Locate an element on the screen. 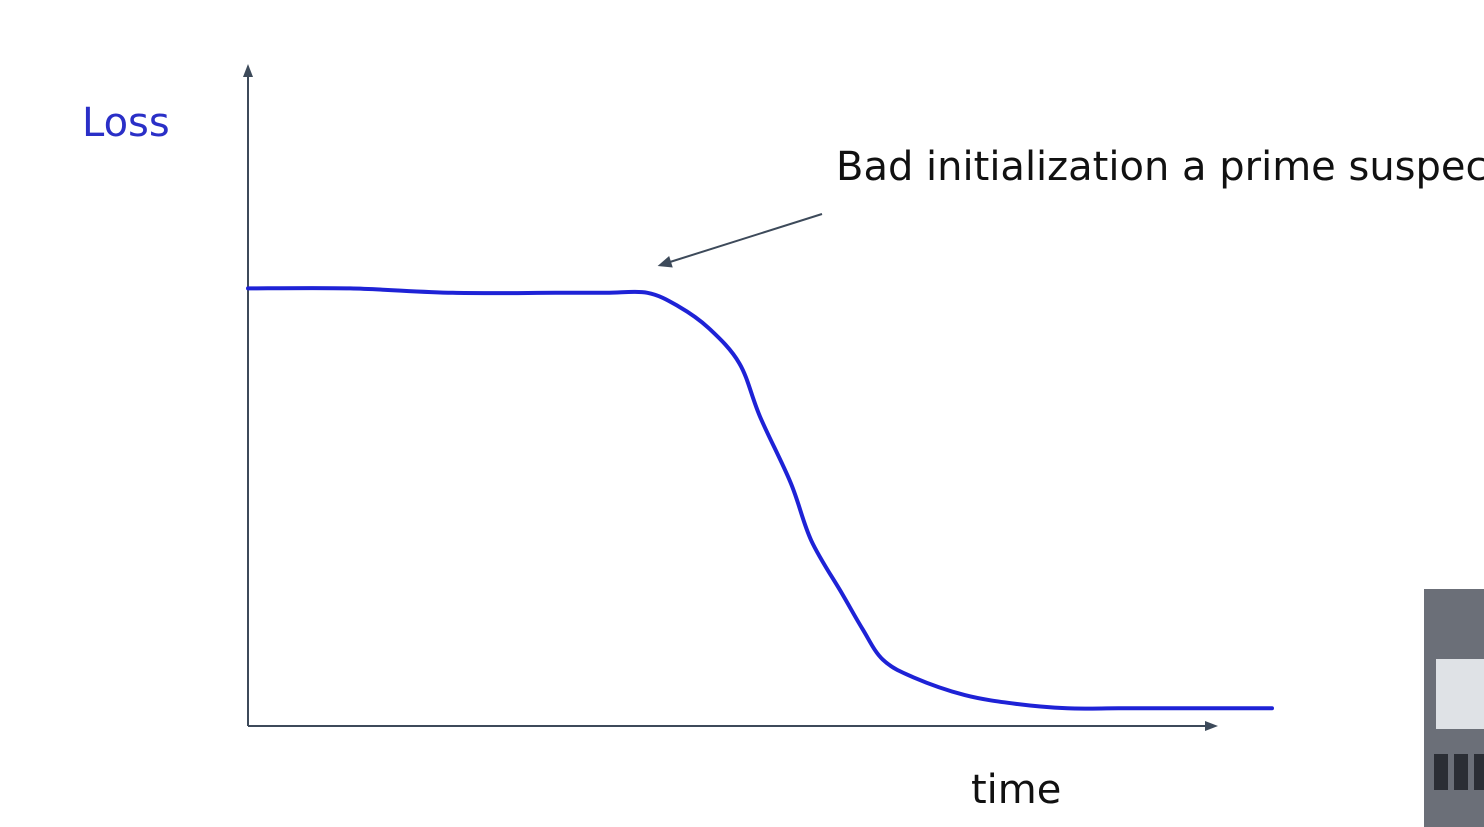 The width and height of the screenshot is (1484, 827). x-axis-label: time is located at coordinates (1016, 790).